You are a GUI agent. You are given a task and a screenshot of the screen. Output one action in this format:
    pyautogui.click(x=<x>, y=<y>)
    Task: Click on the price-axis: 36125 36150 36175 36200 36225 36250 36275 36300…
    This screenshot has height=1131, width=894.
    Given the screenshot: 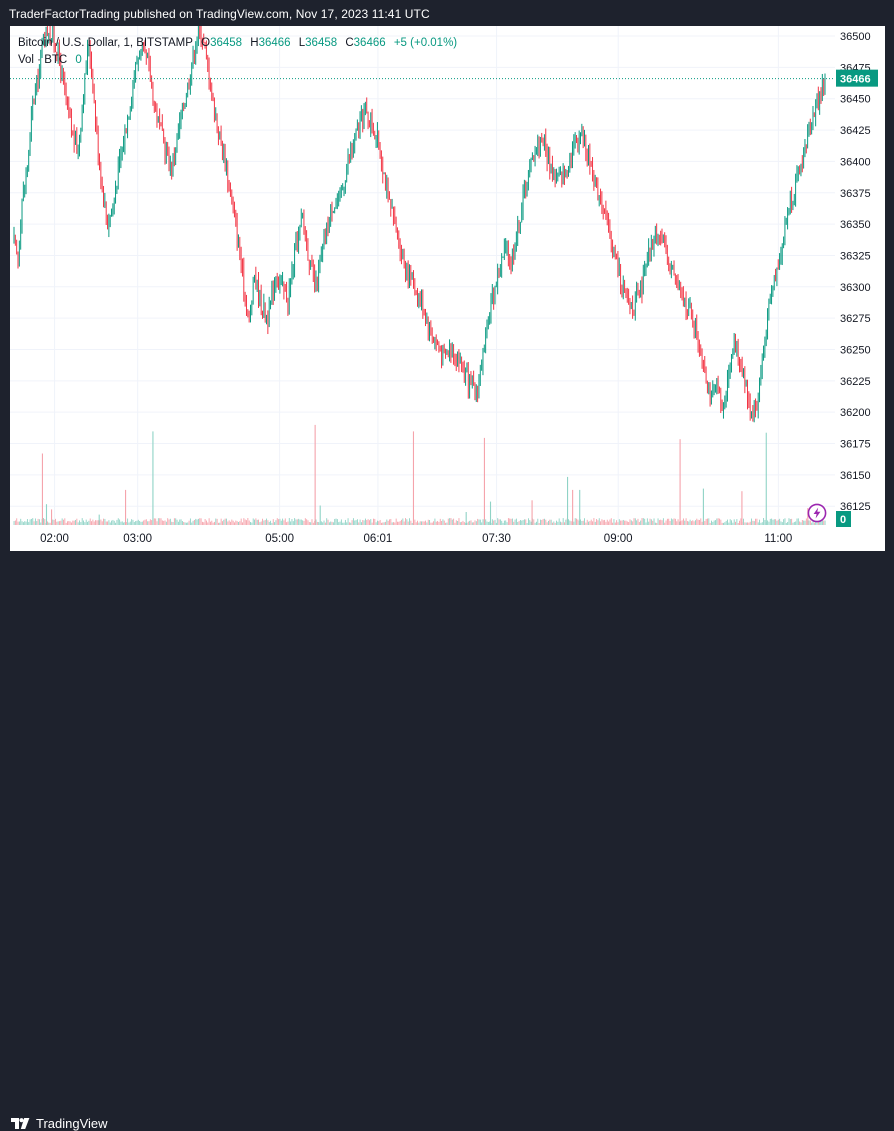 What is the action you would take?
    pyautogui.click(x=855, y=272)
    